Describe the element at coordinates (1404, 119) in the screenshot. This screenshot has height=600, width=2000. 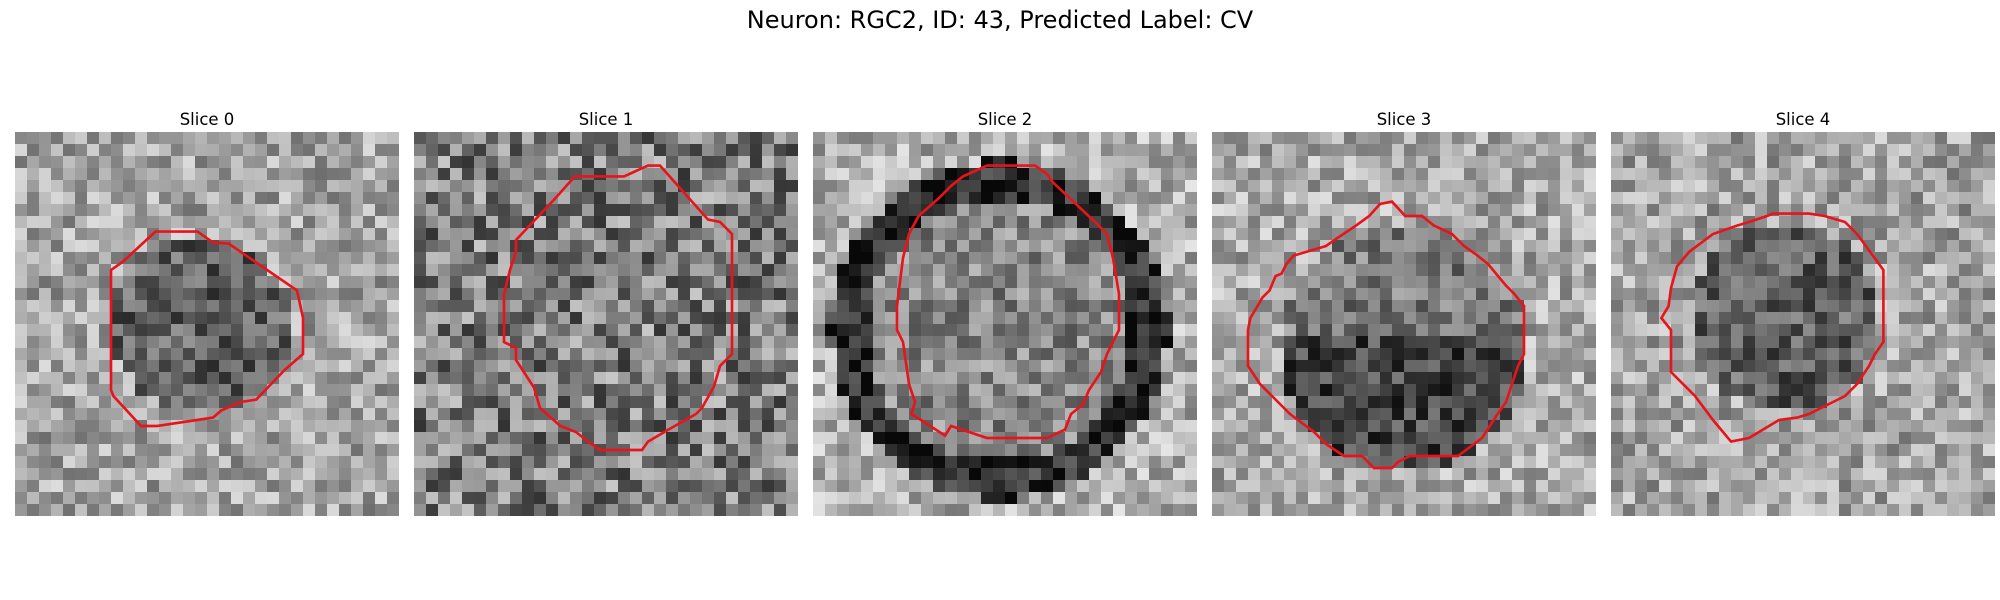
I see `slice-title: Slice 3` at that location.